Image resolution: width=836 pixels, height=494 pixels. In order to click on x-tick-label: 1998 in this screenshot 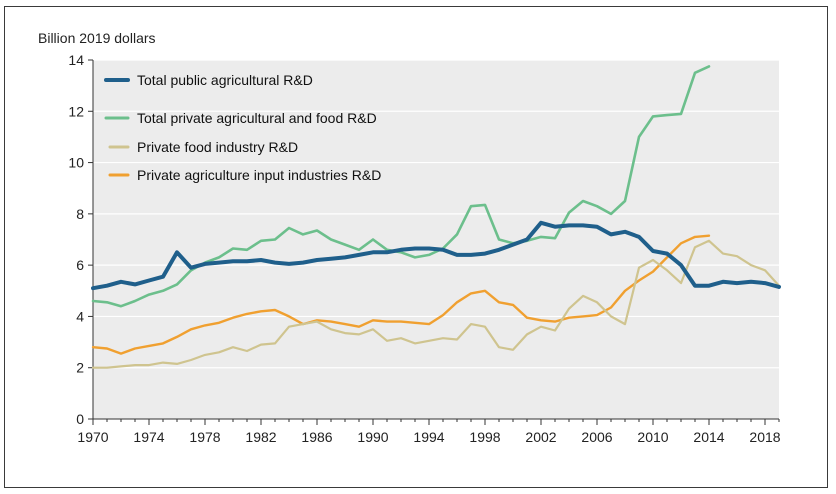, I will do `click(484, 437)`.